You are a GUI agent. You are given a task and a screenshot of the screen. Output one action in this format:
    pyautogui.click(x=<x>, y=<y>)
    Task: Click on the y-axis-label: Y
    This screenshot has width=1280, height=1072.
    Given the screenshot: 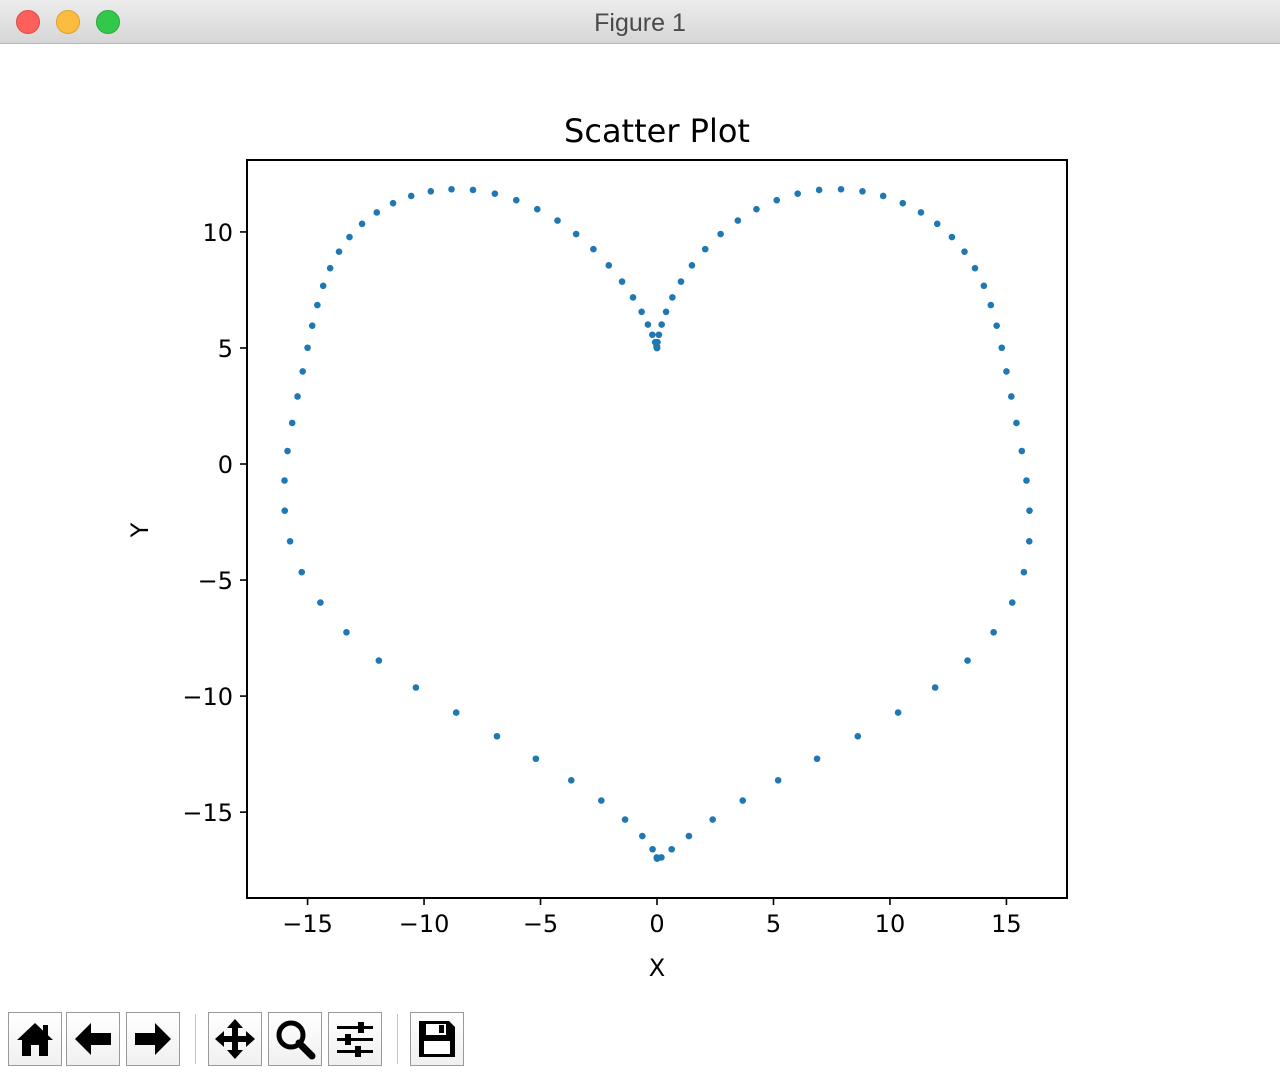 What is the action you would take?
    pyautogui.click(x=140, y=530)
    